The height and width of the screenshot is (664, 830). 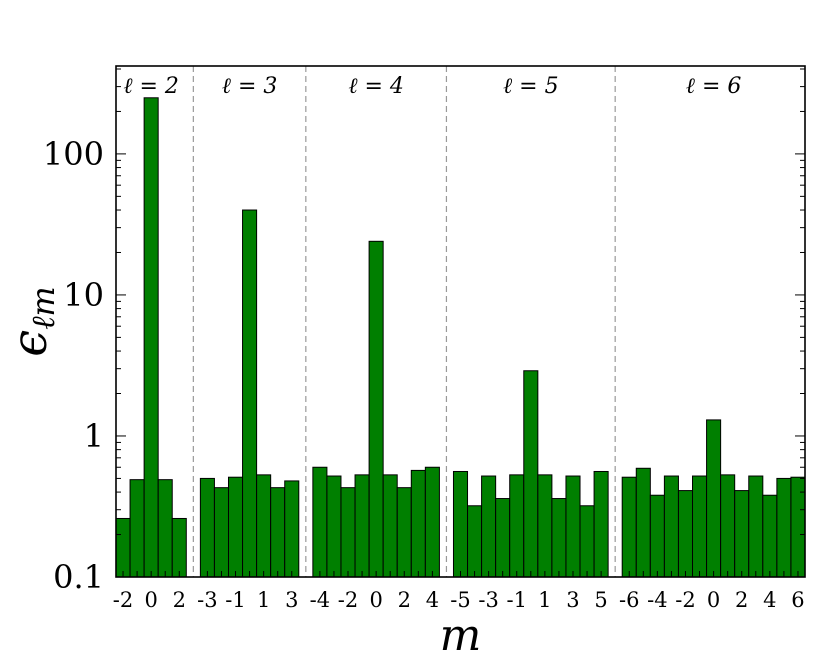 What do you see at coordinates (250, 86) in the screenshot?
I see `group-label: ℓ = 3` at bounding box center [250, 86].